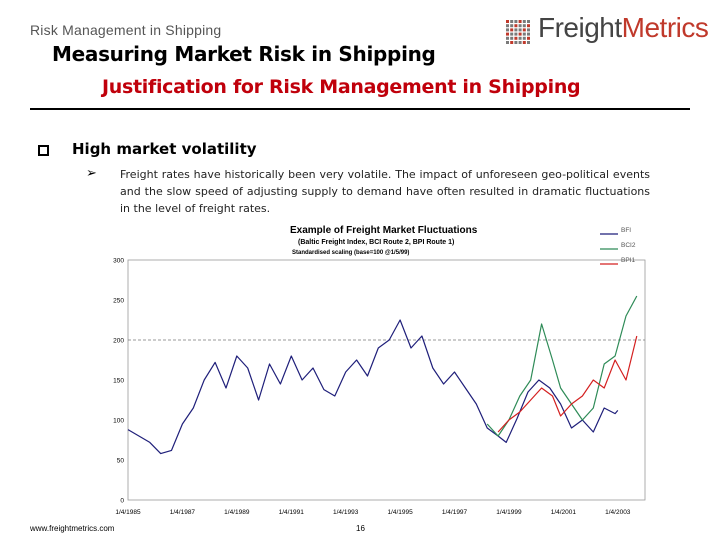 This screenshot has width=720, height=540. What do you see at coordinates (43, 150) in the screenshot?
I see `square-bullet-icon` at bounding box center [43, 150].